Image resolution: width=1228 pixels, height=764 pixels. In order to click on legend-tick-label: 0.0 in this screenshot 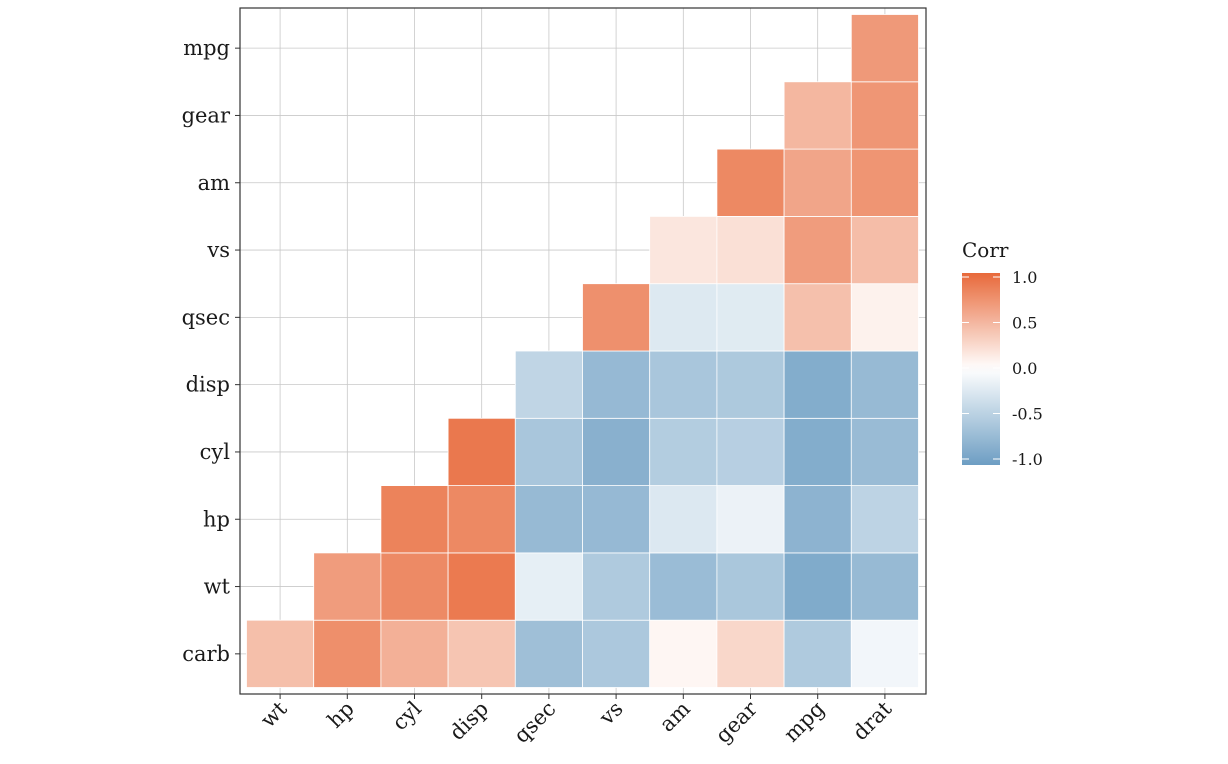, I will do `click(1024, 368)`.